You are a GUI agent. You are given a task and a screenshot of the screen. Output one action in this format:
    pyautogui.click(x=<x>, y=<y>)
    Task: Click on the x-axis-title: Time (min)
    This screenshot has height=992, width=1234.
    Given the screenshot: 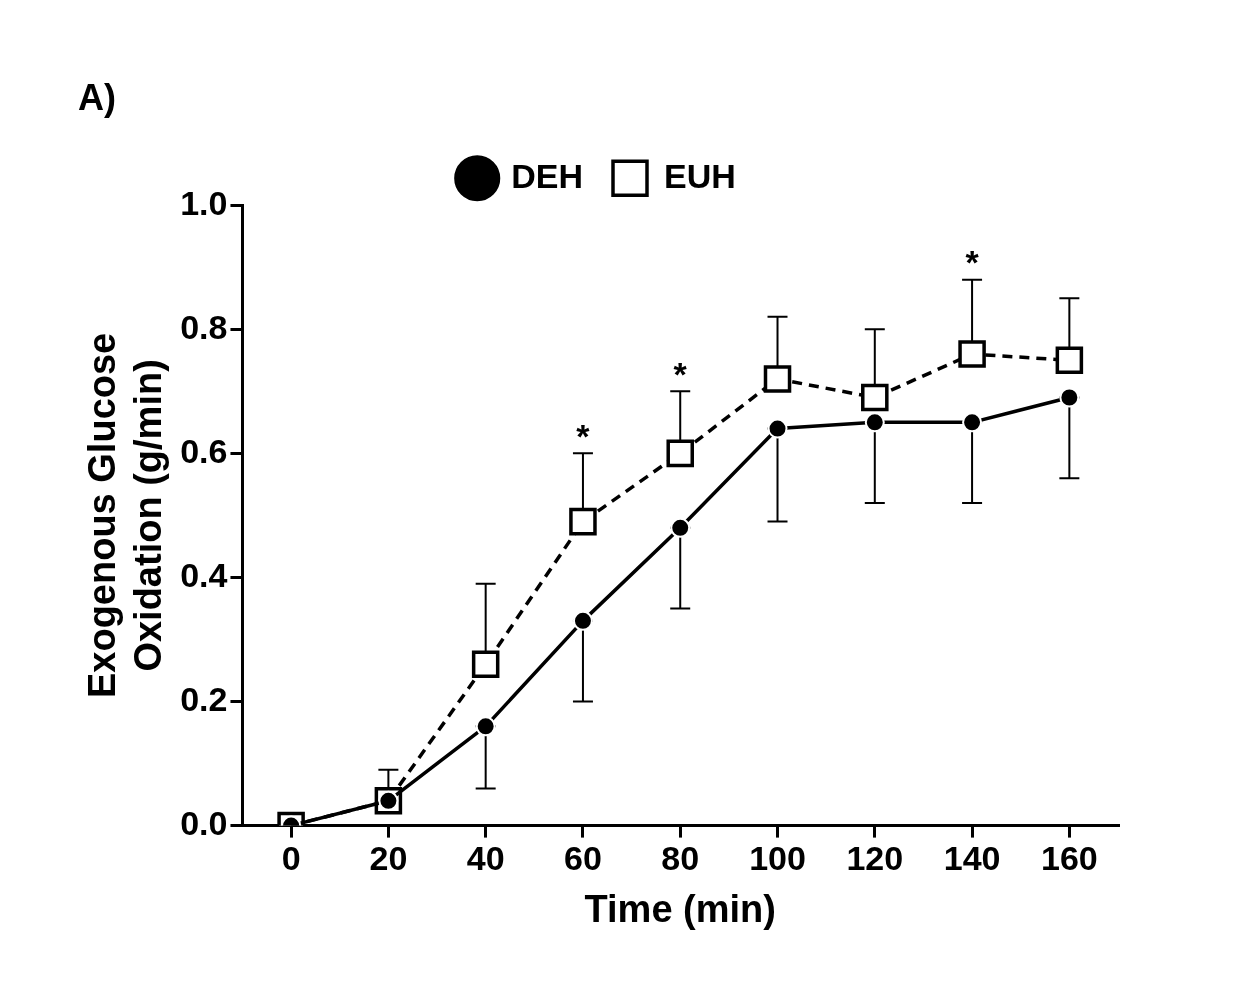 What is the action you would take?
    pyautogui.click(x=680, y=908)
    